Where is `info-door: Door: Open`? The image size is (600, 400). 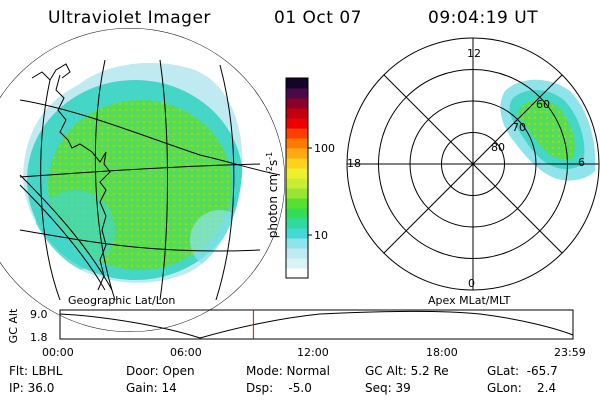
info-door: Door: Open is located at coordinates (160, 371).